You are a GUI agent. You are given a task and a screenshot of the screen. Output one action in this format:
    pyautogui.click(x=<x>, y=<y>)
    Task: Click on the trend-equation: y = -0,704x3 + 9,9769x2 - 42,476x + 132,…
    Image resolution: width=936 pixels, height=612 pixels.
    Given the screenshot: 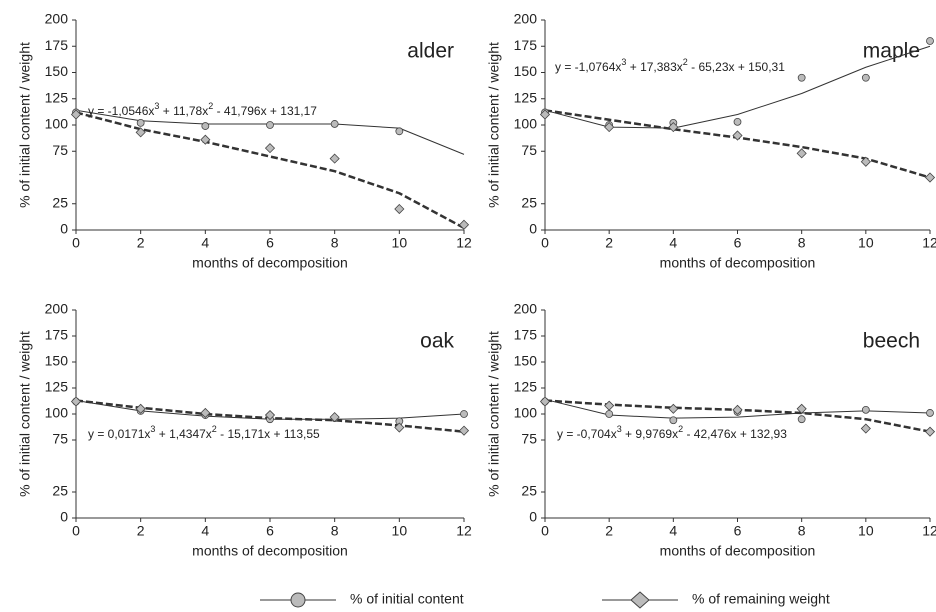 What is the action you would take?
    pyautogui.click(x=672, y=432)
    